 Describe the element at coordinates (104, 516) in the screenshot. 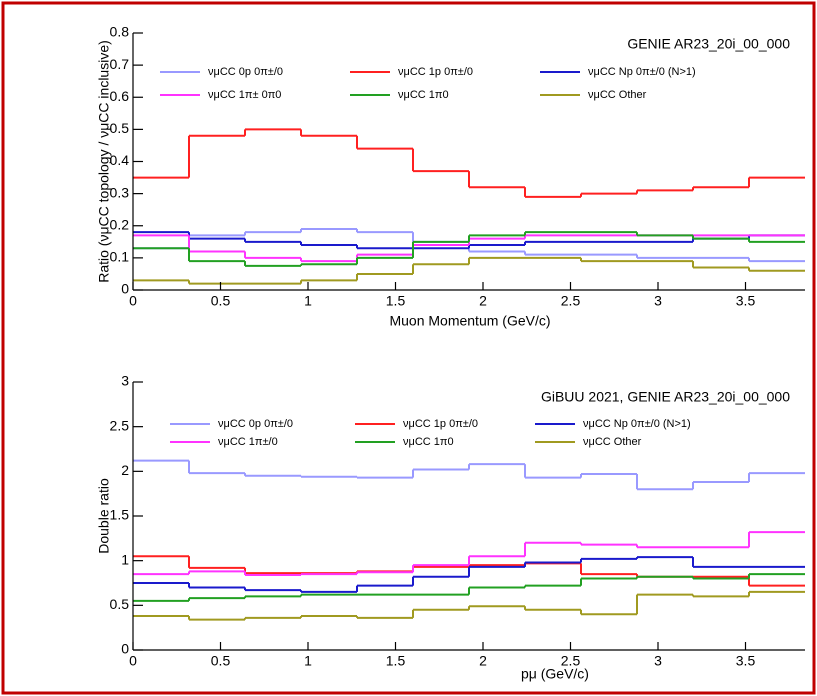

I see `y-axis-label: Double ratio` at that location.